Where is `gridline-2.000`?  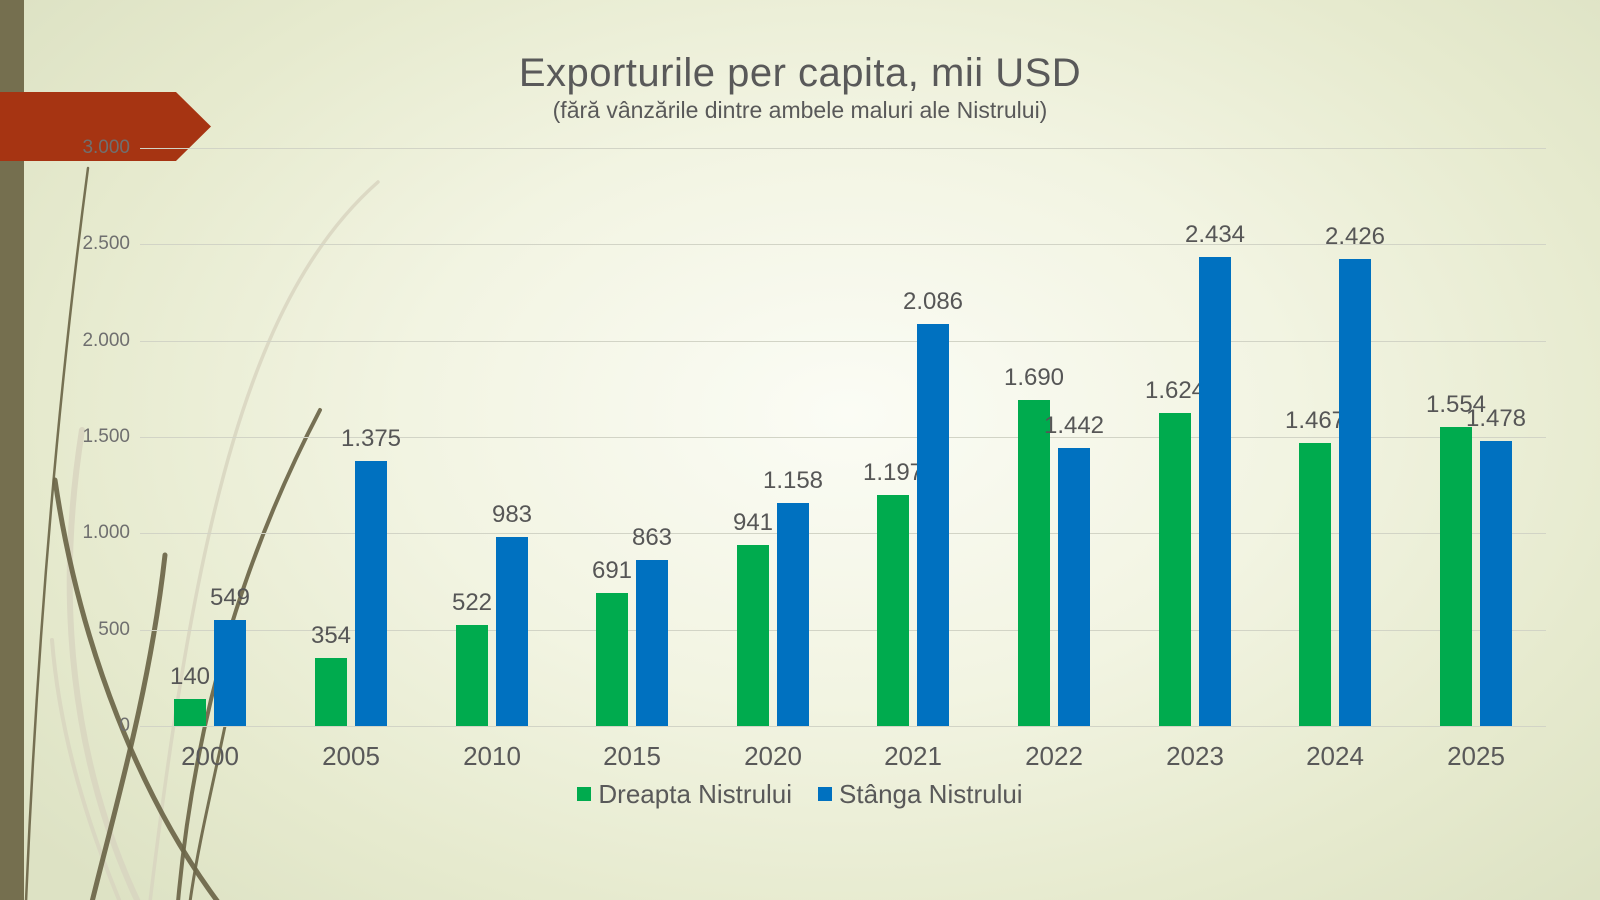
gridline-2.000 is located at coordinates (843, 341).